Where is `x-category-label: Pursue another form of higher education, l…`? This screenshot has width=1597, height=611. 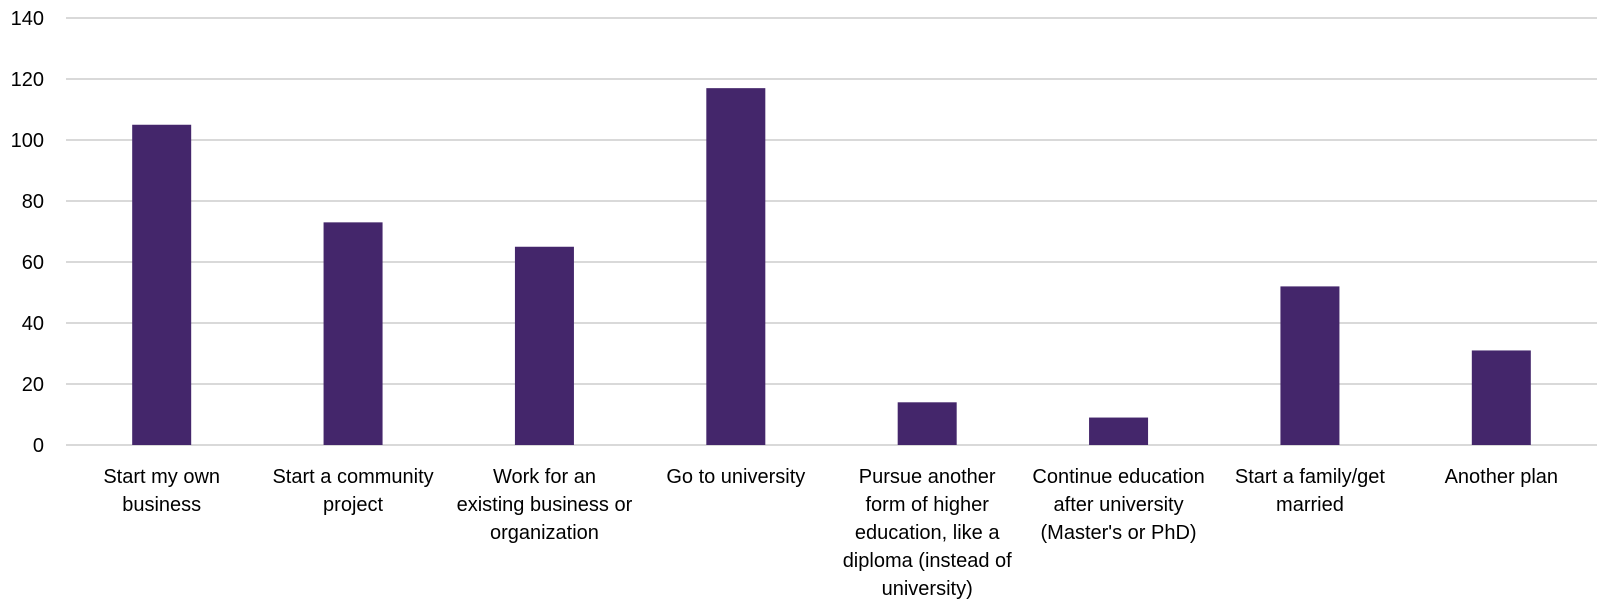
x-category-label: Pursue another form of higher education, l… is located at coordinates (927, 533).